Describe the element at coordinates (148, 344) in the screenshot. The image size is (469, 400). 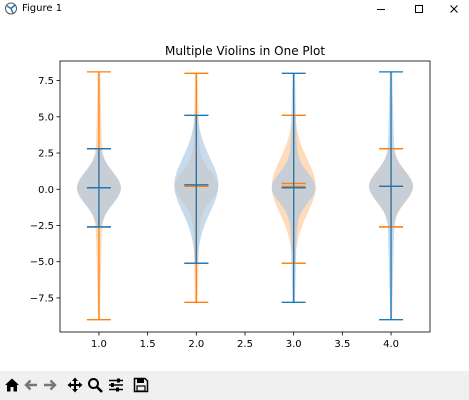
I see `x-tick-label-2: 1.5` at that location.